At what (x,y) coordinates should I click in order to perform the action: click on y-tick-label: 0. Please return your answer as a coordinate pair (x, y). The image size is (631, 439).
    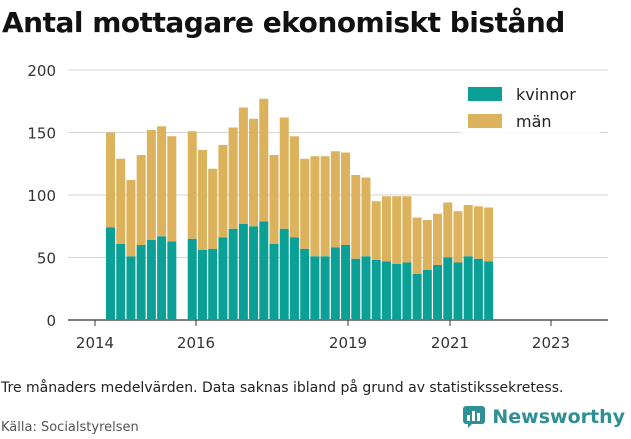
    Looking at the image, I should click on (51, 321).